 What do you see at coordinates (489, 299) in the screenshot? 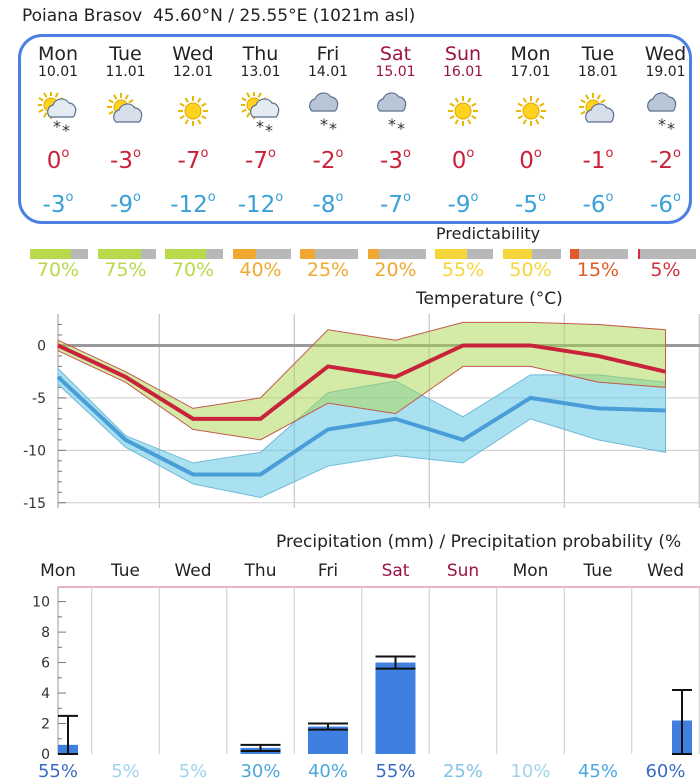
I see `temperature-chart-title: Temperature (°C)` at bounding box center [489, 299].